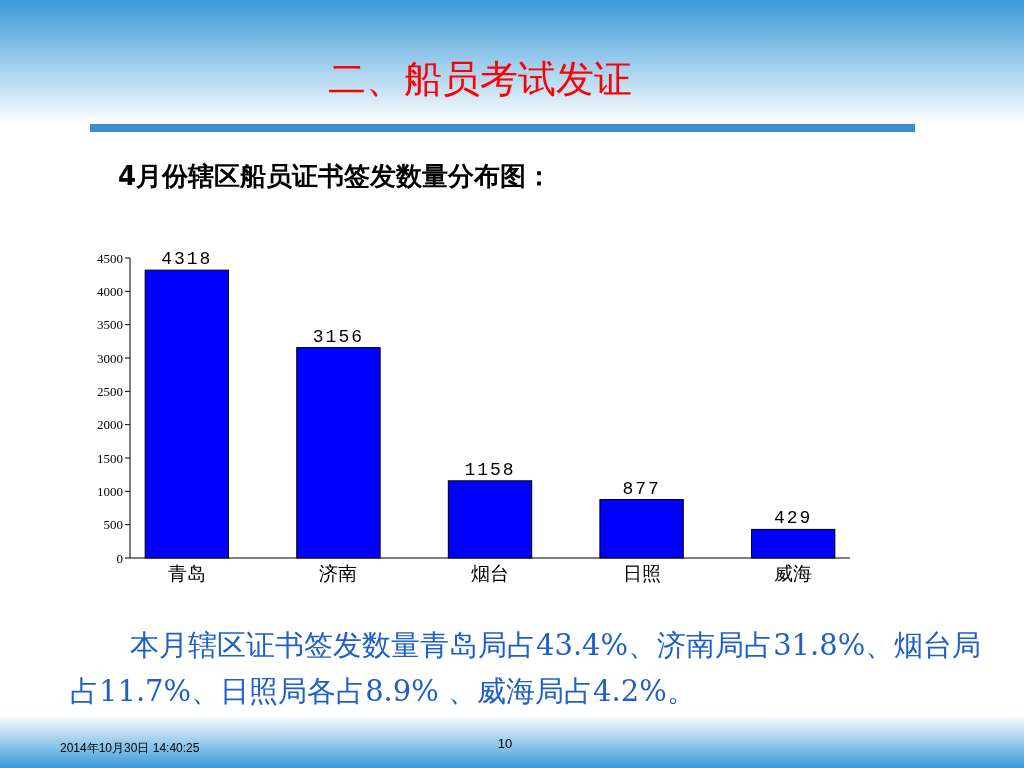  What do you see at coordinates (110, 325) in the screenshot?
I see `y-tick-label: 3500` at bounding box center [110, 325].